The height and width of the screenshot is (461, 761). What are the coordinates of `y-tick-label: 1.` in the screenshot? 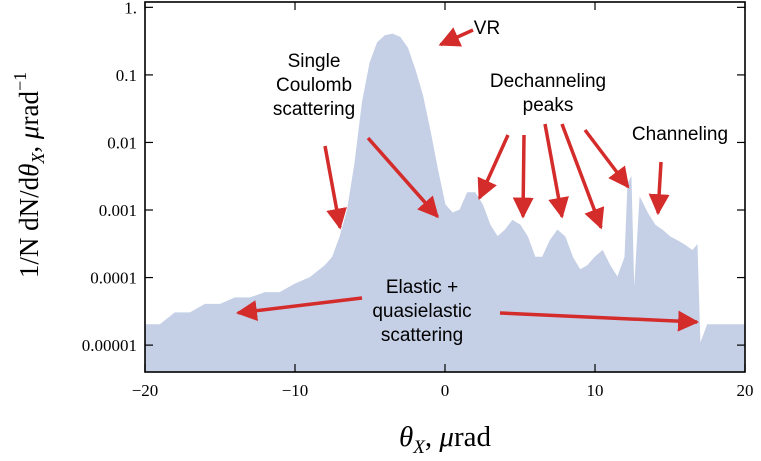 It's located at (130, 8).